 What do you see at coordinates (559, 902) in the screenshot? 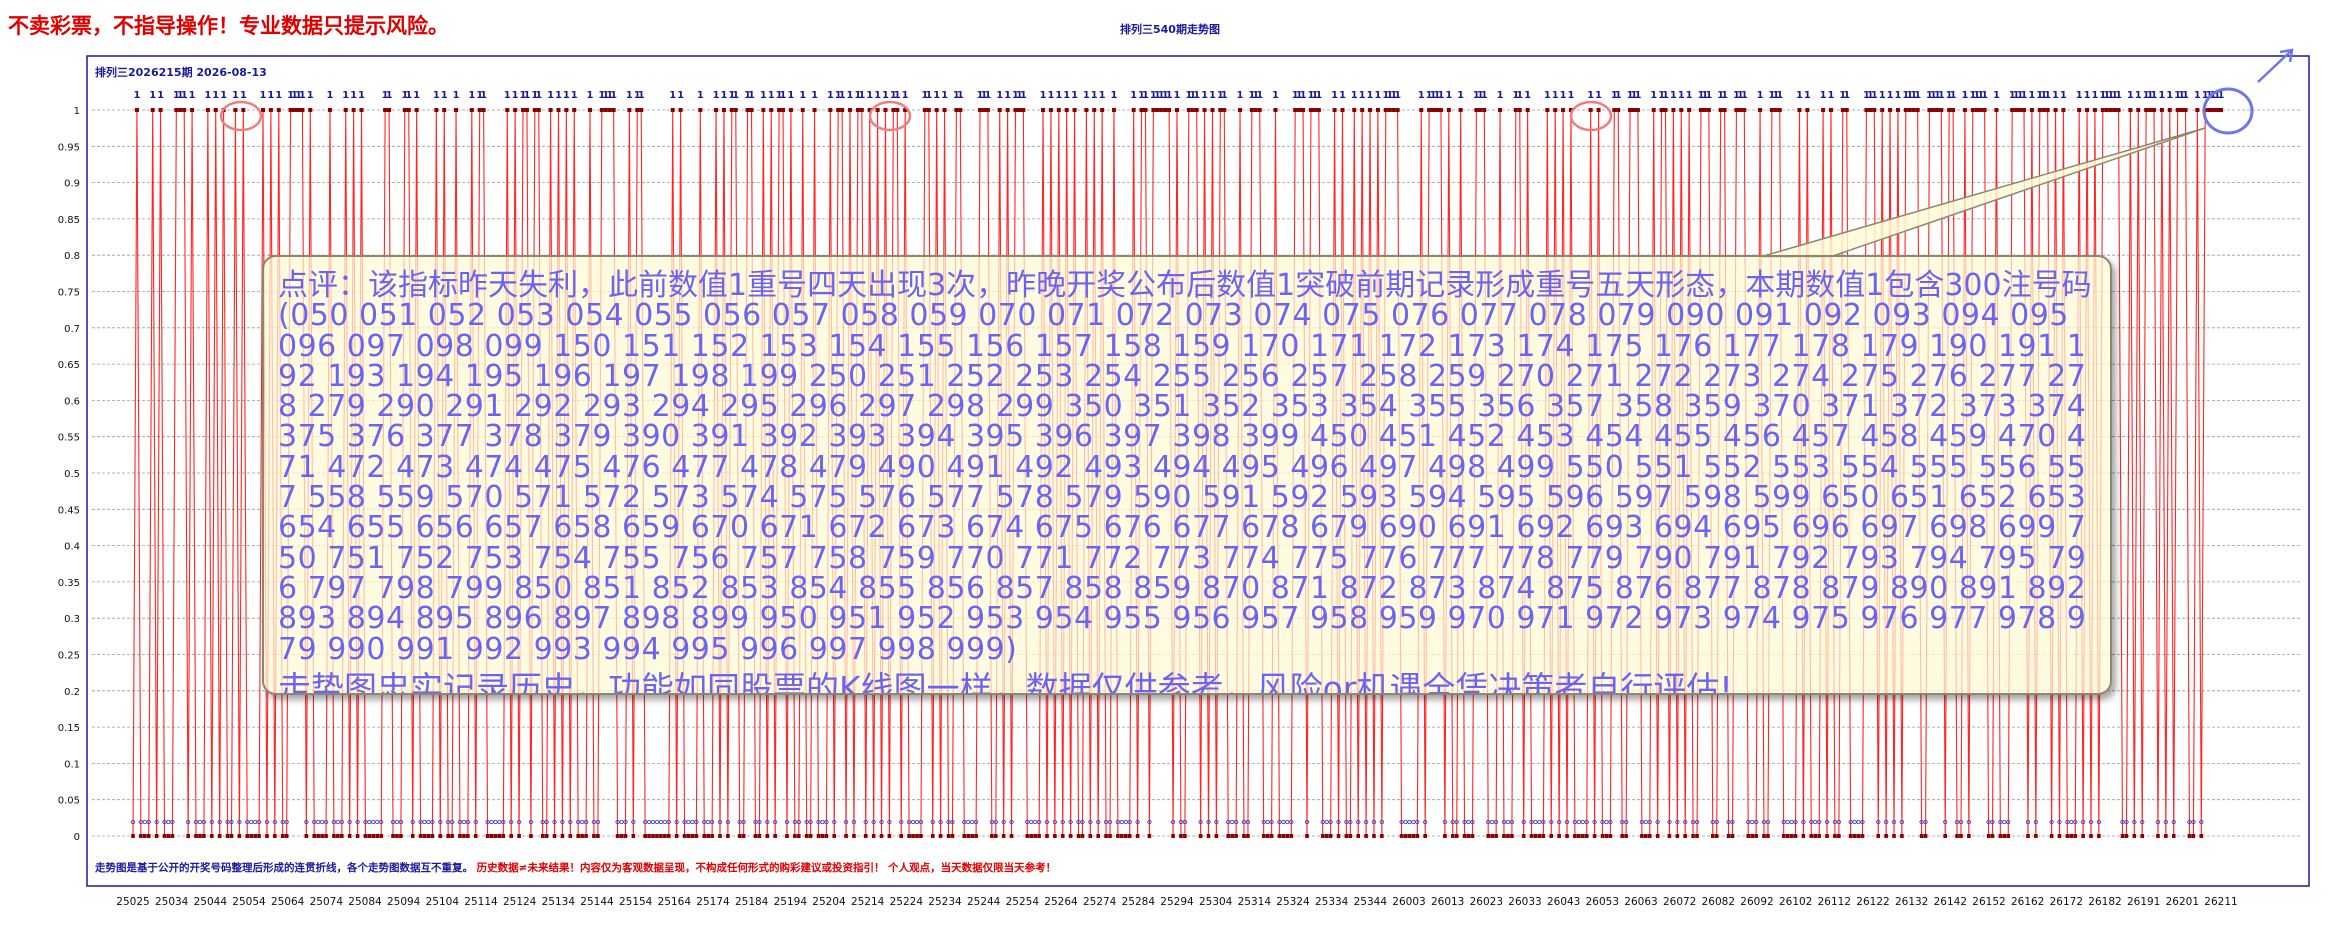
I see `x-tick-label: 25134` at bounding box center [559, 902].